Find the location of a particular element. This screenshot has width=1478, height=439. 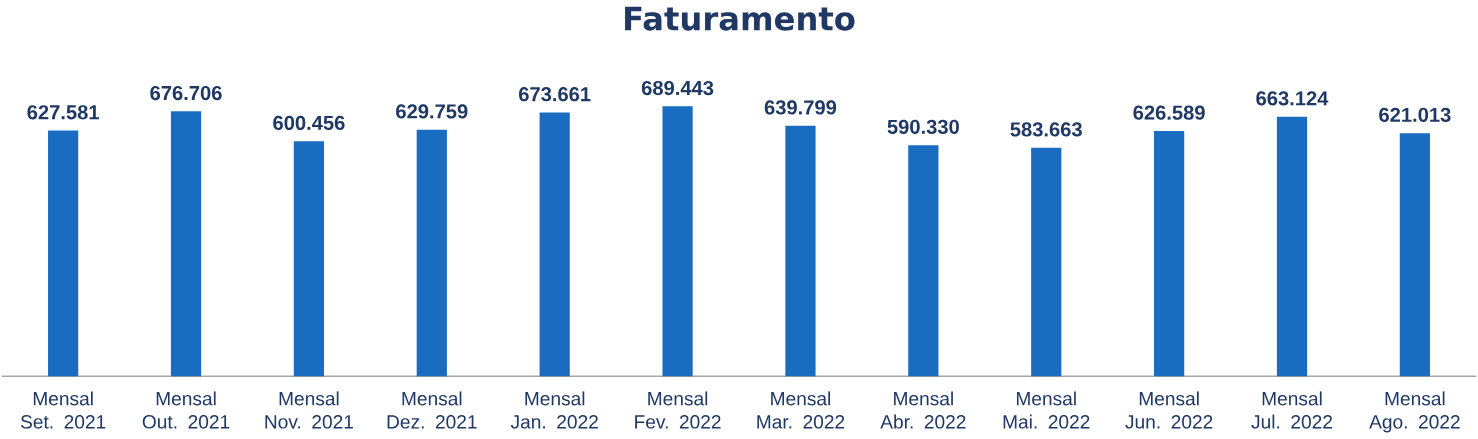

data-label: 676.706 is located at coordinates (186, 93).